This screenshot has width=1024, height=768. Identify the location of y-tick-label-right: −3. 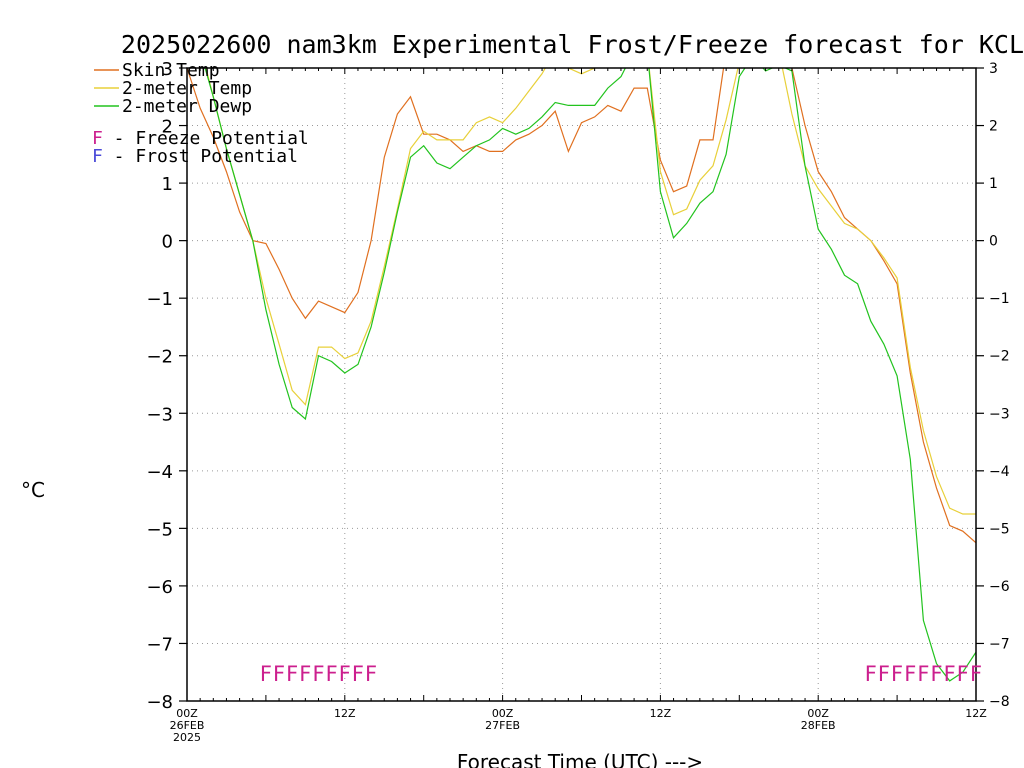
(999, 414).